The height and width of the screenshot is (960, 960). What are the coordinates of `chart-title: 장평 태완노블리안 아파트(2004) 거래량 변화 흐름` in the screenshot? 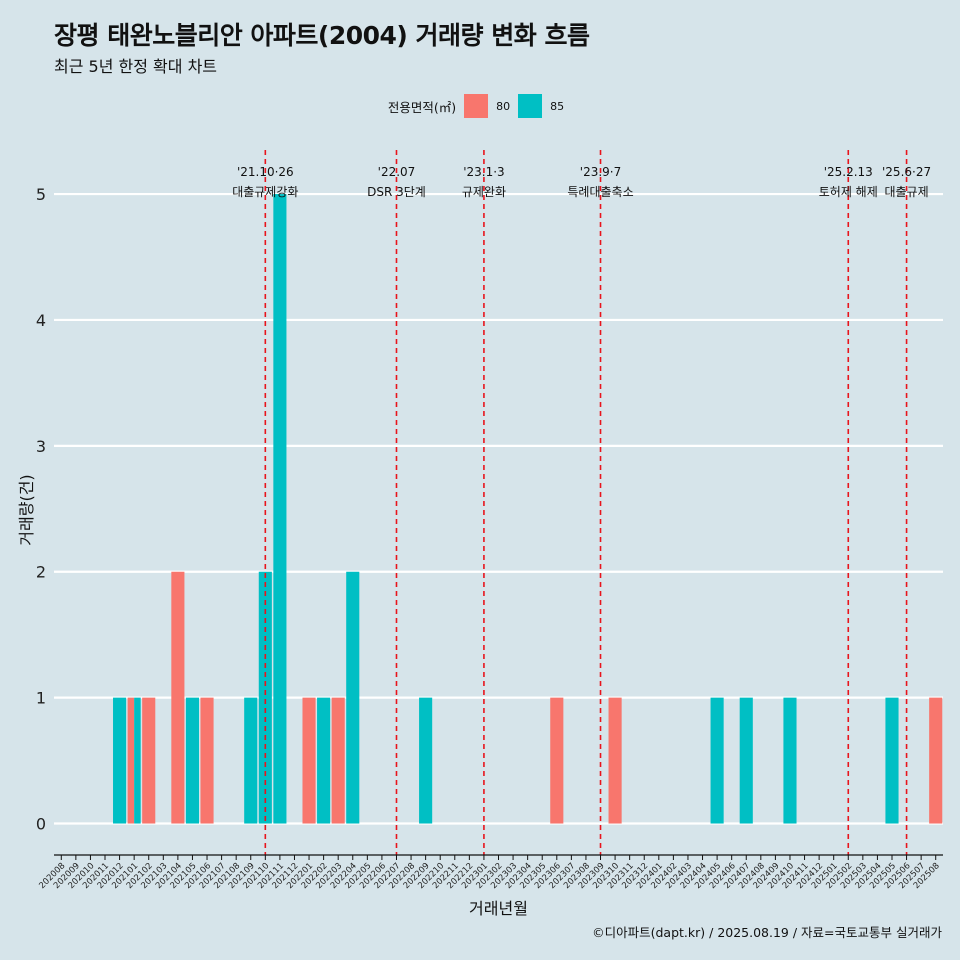 It's located at (322, 35).